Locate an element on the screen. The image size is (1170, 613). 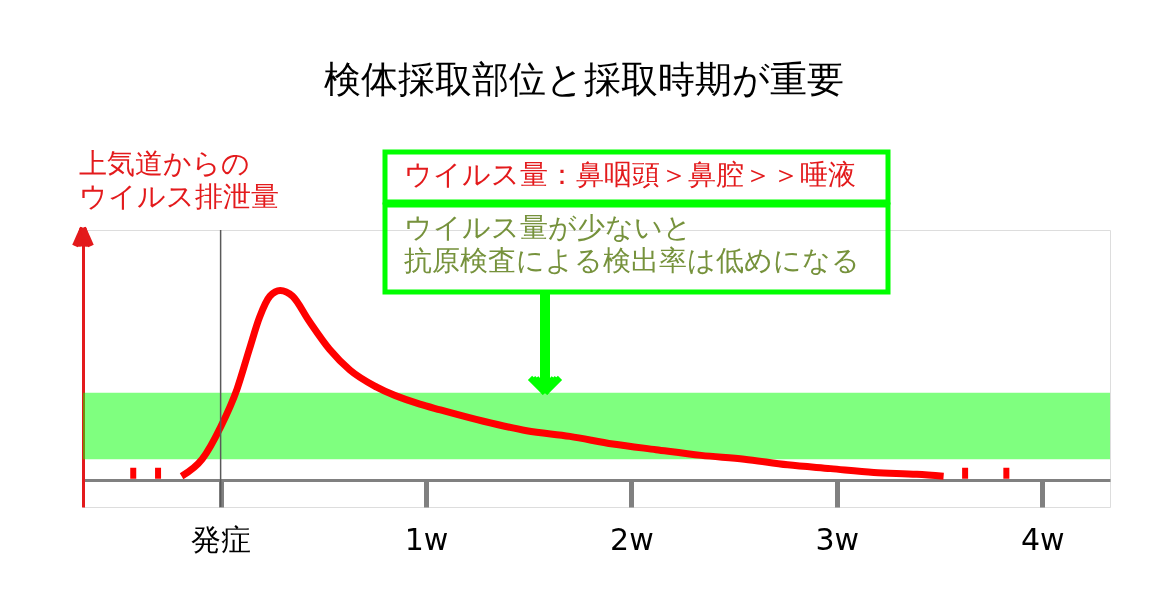
x-tick-label: 1w is located at coordinates (426, 539).